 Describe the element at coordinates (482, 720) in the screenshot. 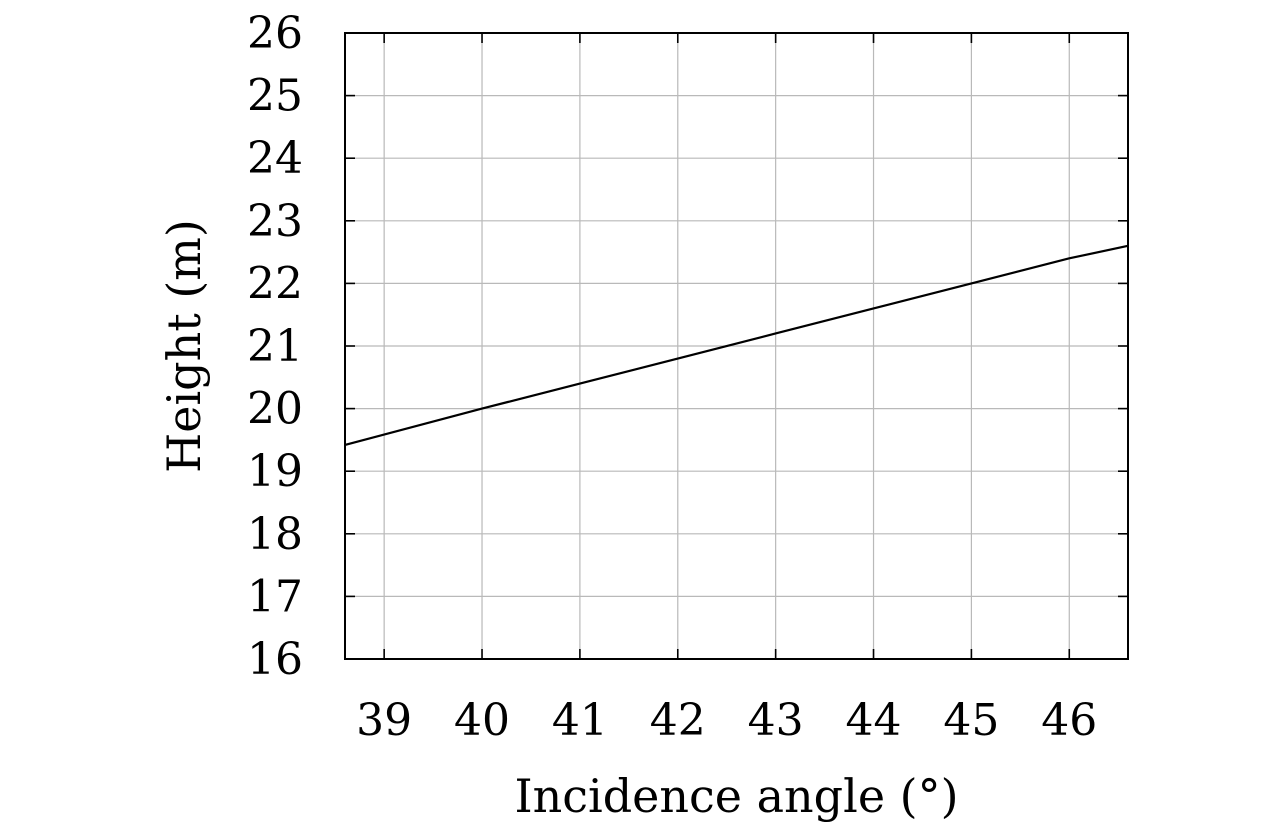

I see `x-tick-label: 40` at that location.